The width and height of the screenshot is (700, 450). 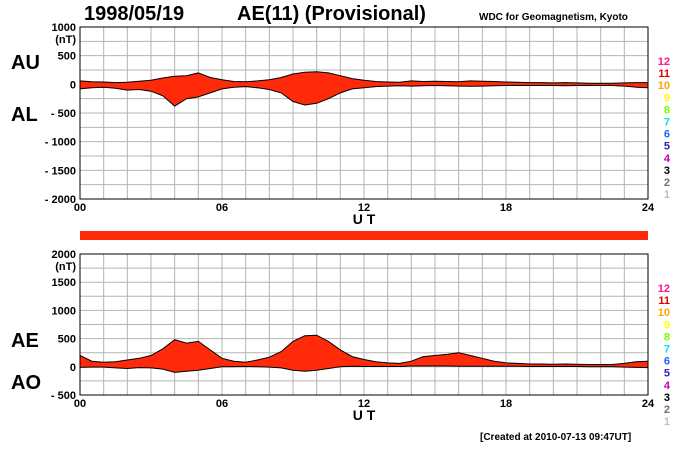 I want to click on y-tick-label: 2000, so click(x=64, y=255).